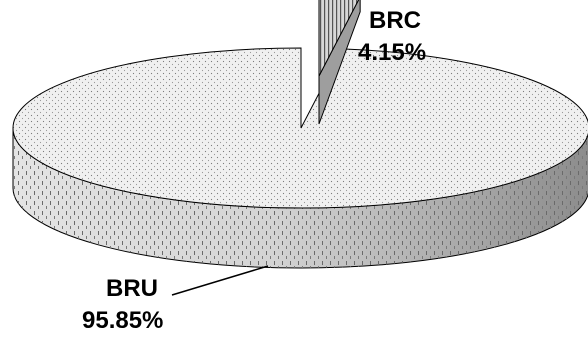 The width and height of the screenshot is (588, 337). I want to click on bru-leader-line, so click(220, 280).